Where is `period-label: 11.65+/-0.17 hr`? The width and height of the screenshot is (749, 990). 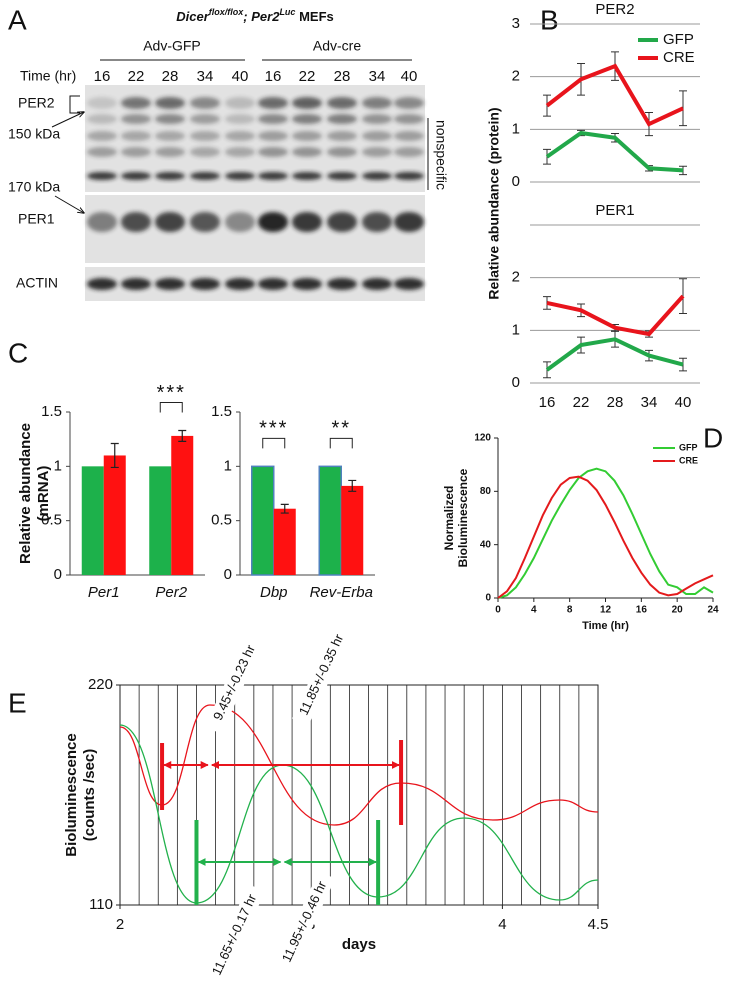 period-label: 11.65+/-0.17 hr is located at coordinates (234, 934).